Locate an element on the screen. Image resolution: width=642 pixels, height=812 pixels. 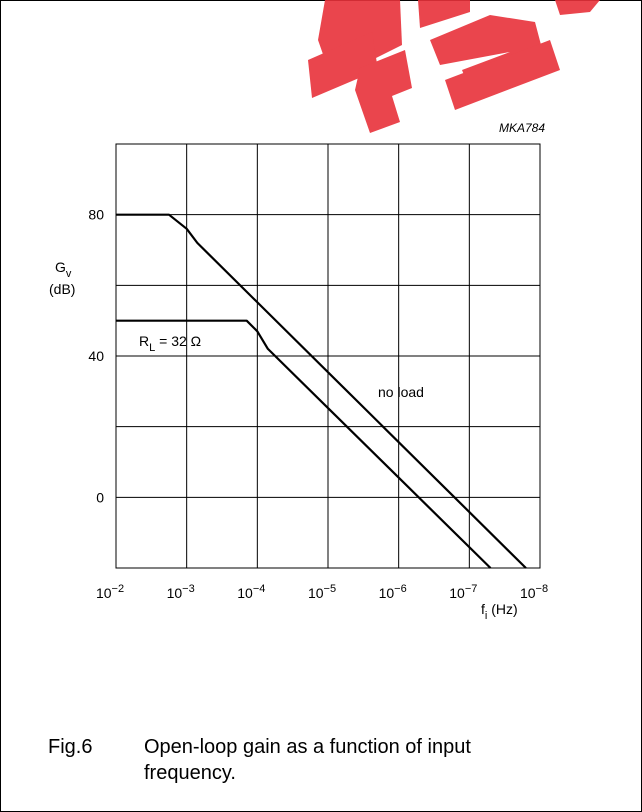
x-tick-label: 10⁻⁷ is located at coordinates (463, 592).